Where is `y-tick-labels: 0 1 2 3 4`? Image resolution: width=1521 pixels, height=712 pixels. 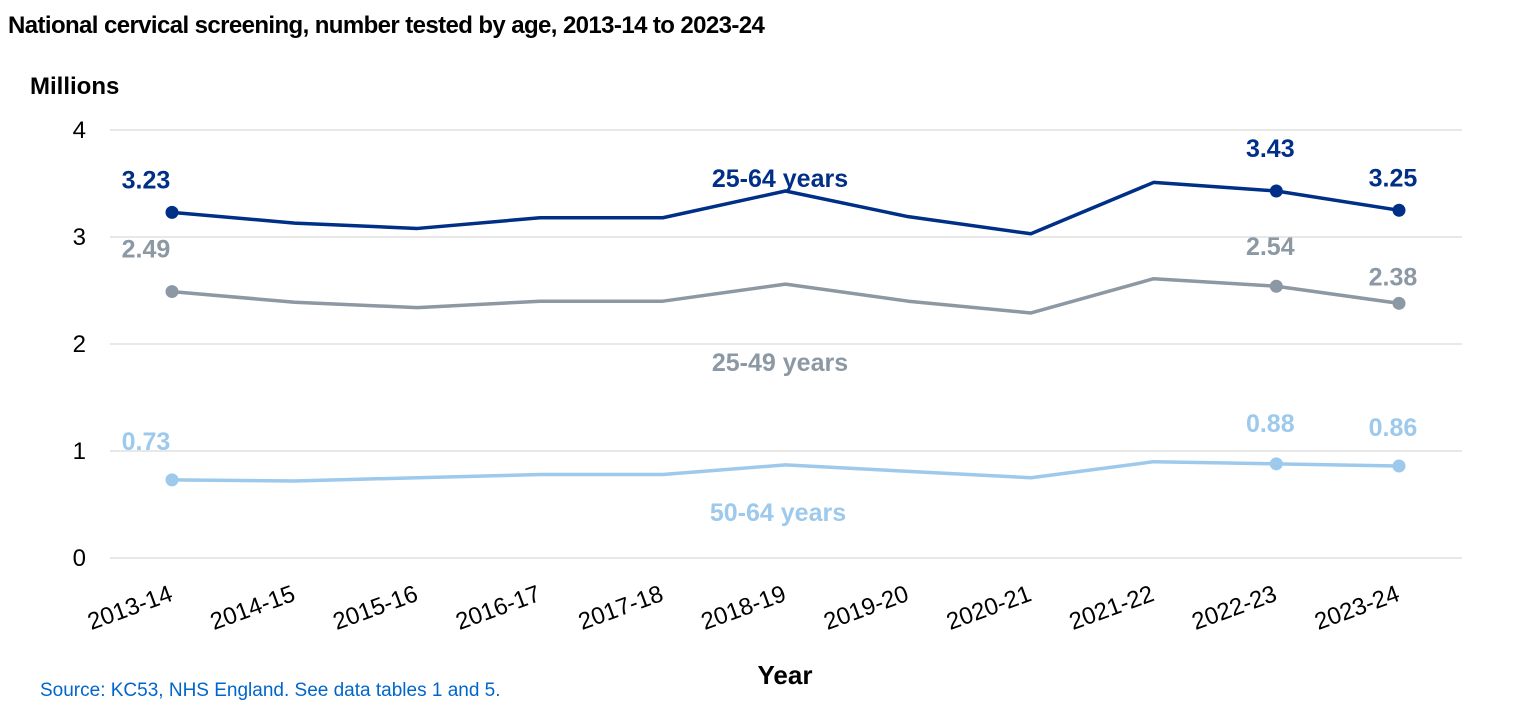 y-tick-labels: 0 1 2 3 4 is located at coordinates (79, 344).